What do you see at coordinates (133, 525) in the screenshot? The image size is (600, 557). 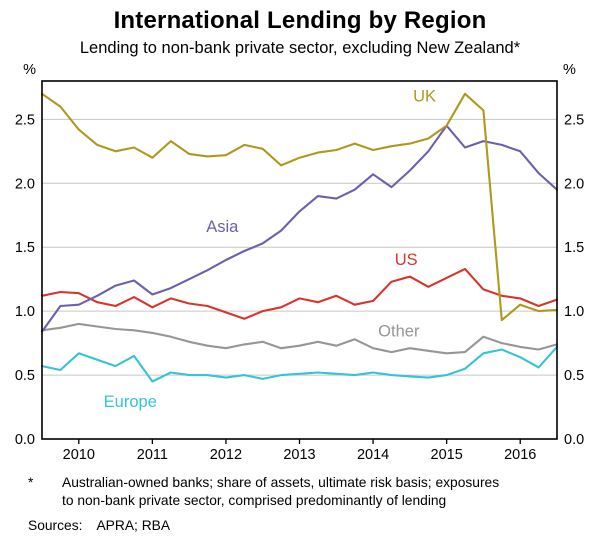 I see `sources-value: APRA; RBA` at bounding box center [133, 525].